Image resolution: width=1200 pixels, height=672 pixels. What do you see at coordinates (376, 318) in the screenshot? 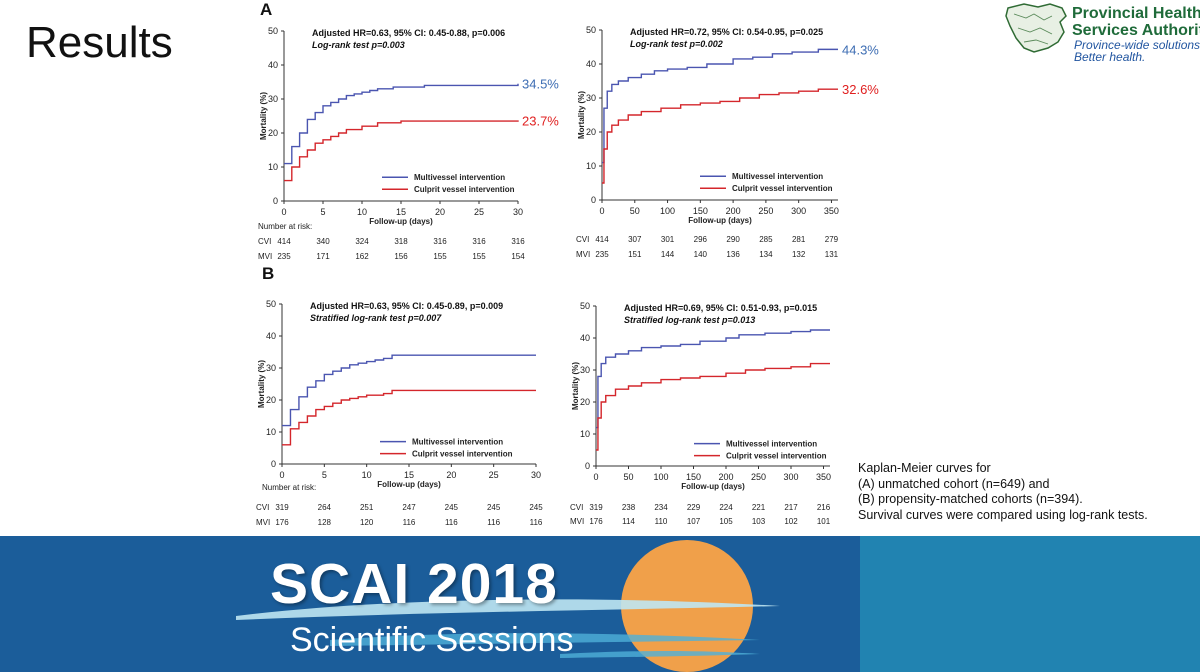
I see `chart-subtitle: Stratified log-rank test p=0.007` at bounding box center [376, 318].